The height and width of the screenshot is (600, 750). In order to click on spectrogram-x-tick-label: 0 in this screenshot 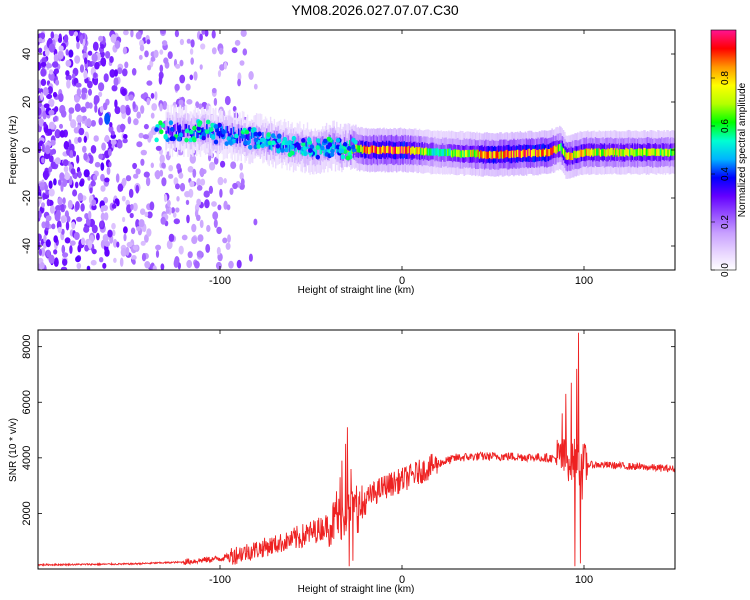, I will do `click(402, 281)`.